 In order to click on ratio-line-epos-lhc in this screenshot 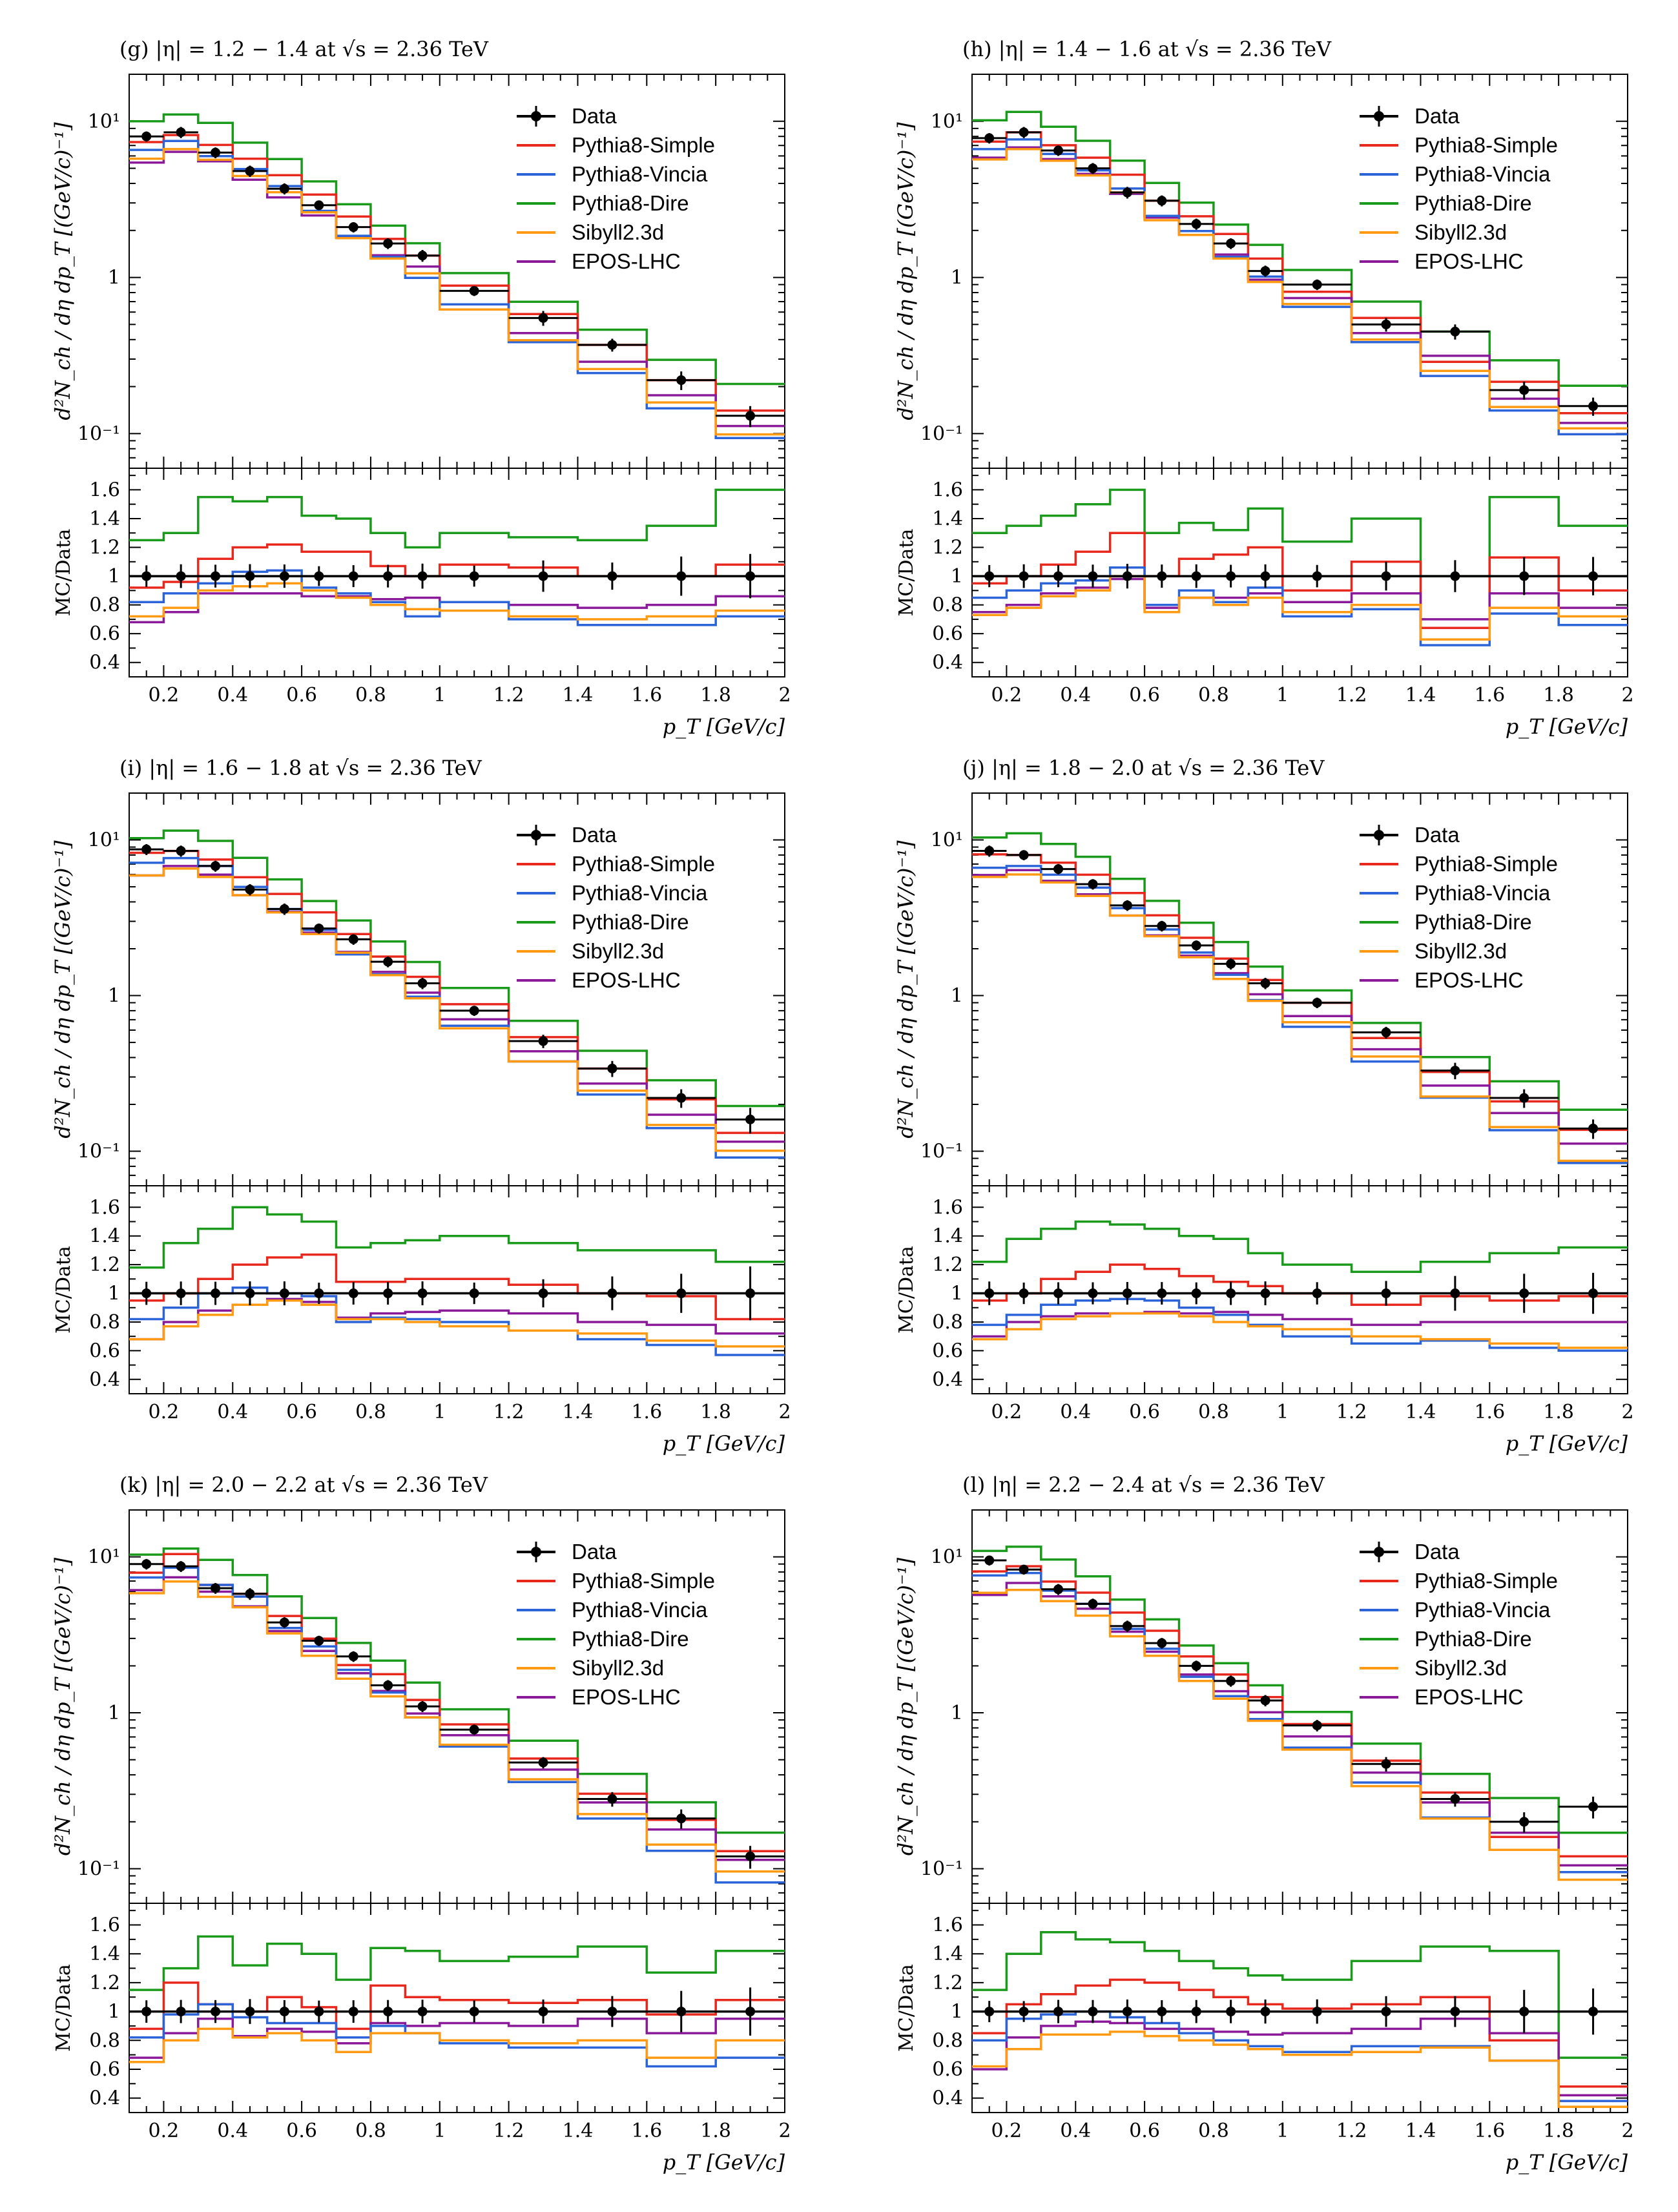, I will do `click(457, 608)`.